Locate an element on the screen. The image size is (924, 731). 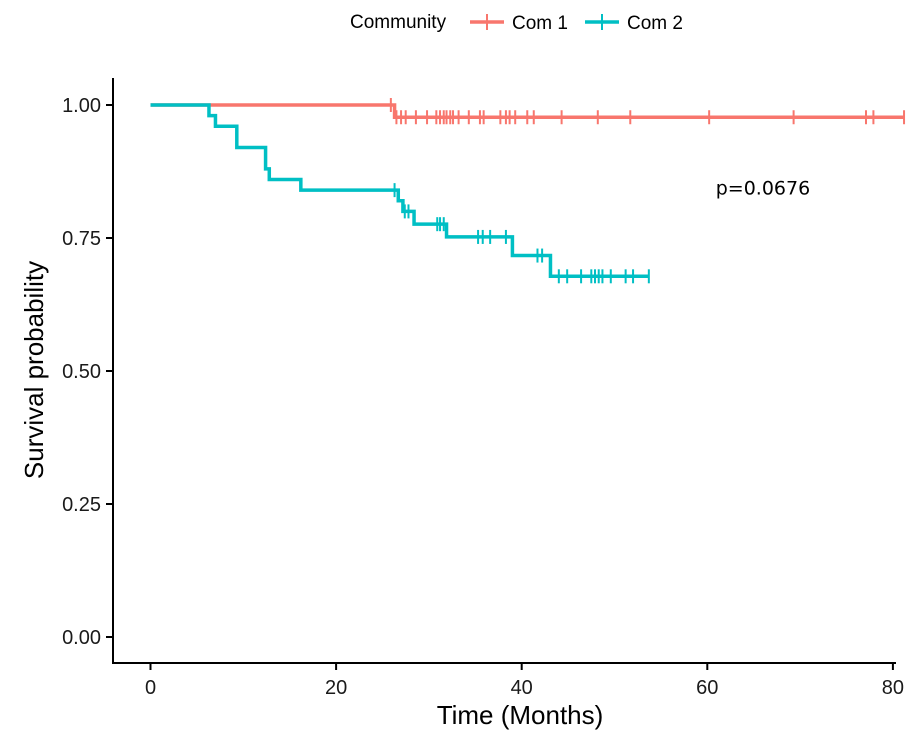
y-tick-label: 0.75 is located at coordinates (81, 239).